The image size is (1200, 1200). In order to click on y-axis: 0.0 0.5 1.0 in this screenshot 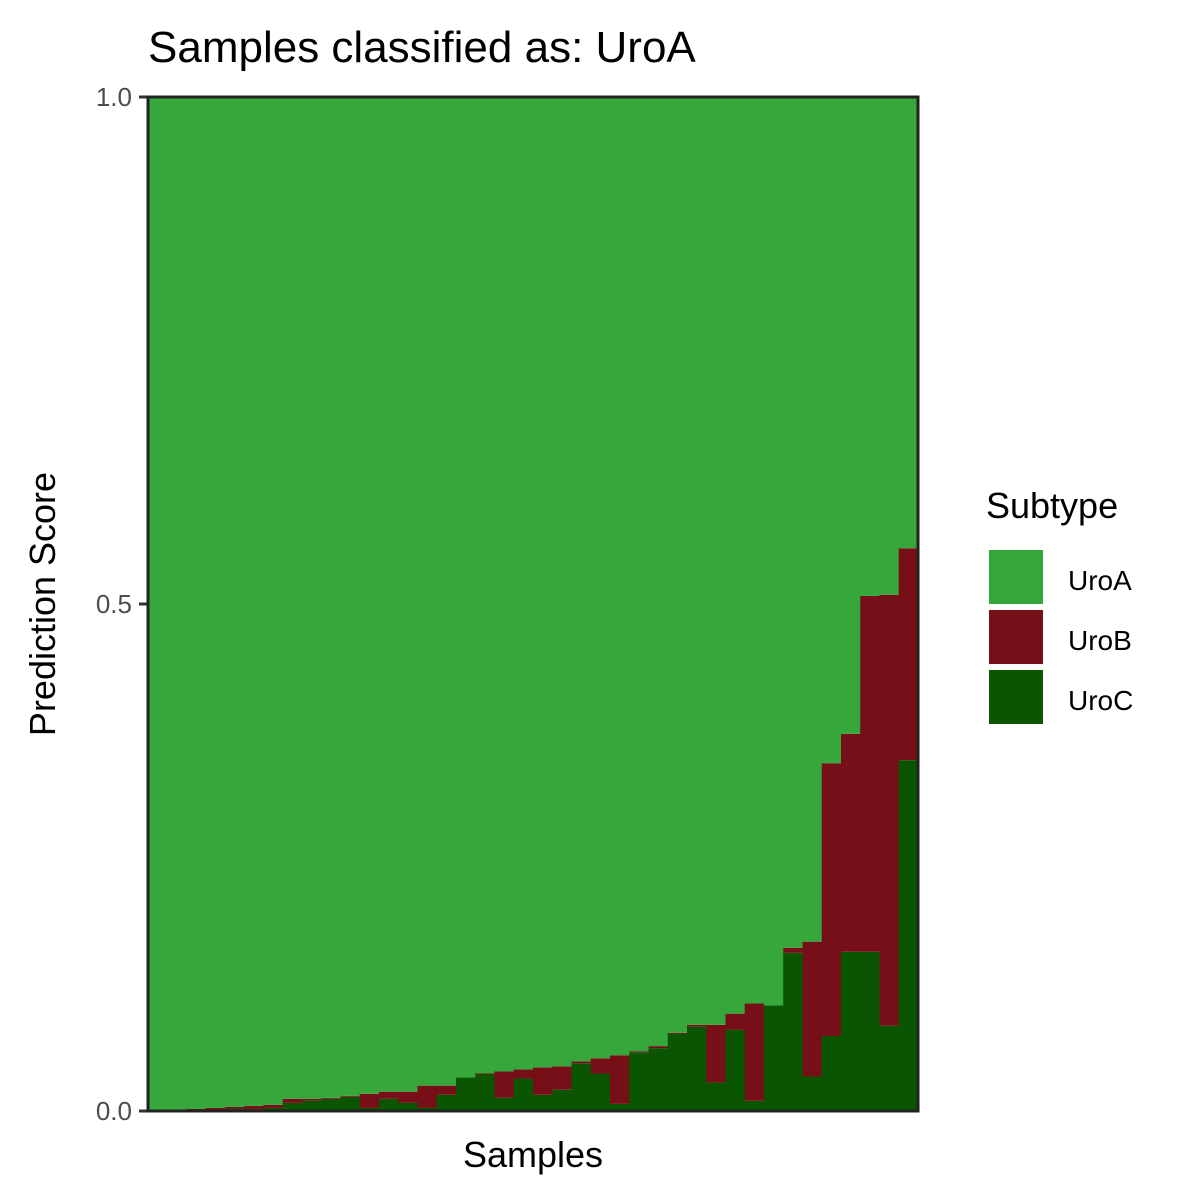, I will do `click(122, 604)`.